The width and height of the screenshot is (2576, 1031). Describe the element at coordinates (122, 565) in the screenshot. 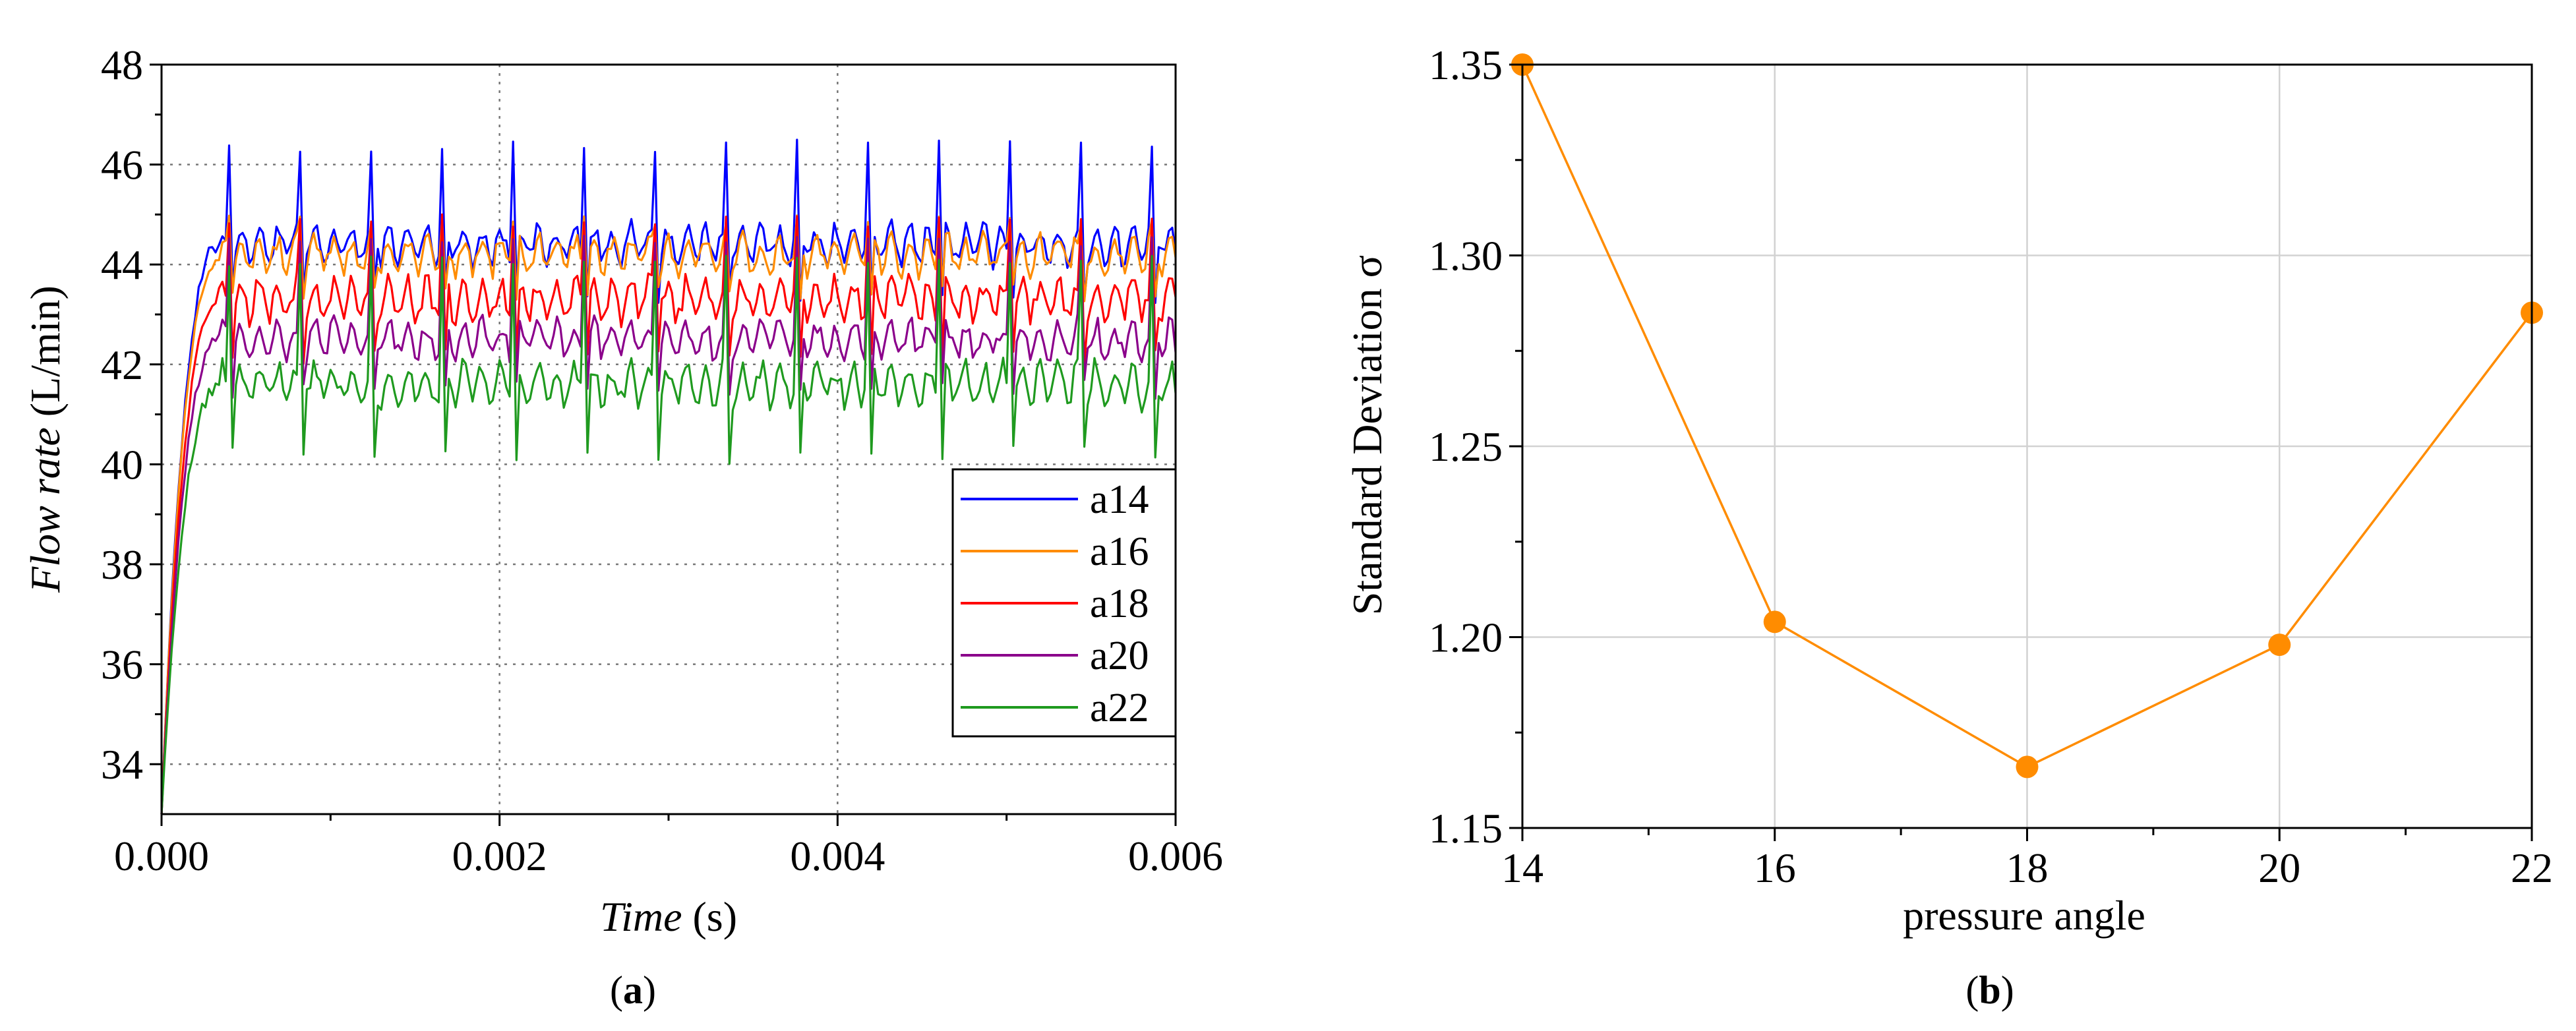

I see `y-tick-label: 38` at that location.